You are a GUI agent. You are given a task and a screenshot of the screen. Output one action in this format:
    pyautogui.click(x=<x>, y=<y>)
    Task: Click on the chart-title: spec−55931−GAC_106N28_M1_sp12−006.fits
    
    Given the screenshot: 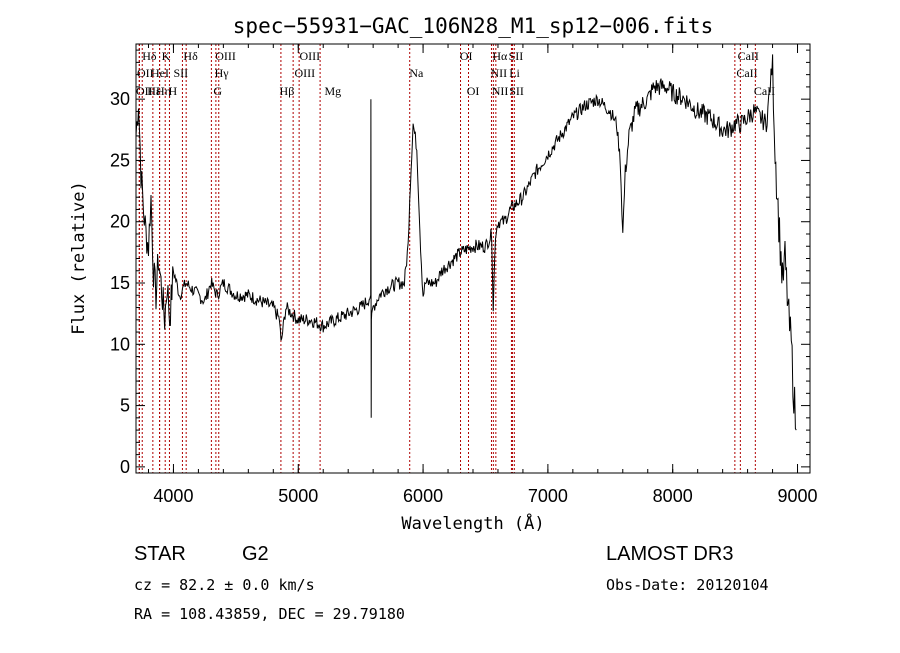 What is the action you would take?
    pyautogui.click(x=473, y=26)
    